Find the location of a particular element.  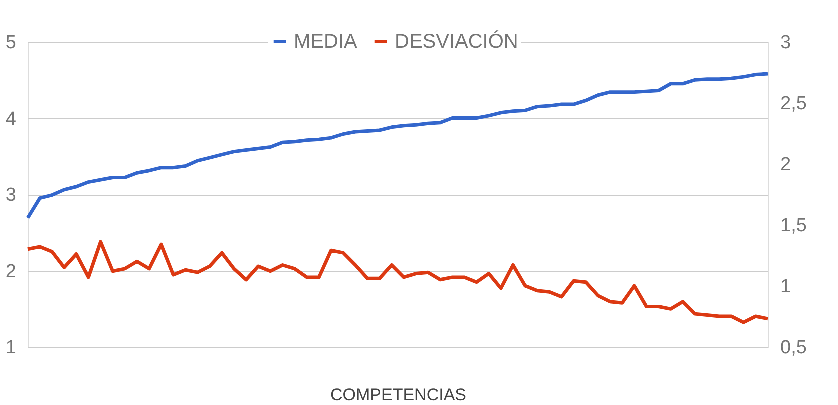

y-tick-label: 1 is located at coordinates (11, 348).